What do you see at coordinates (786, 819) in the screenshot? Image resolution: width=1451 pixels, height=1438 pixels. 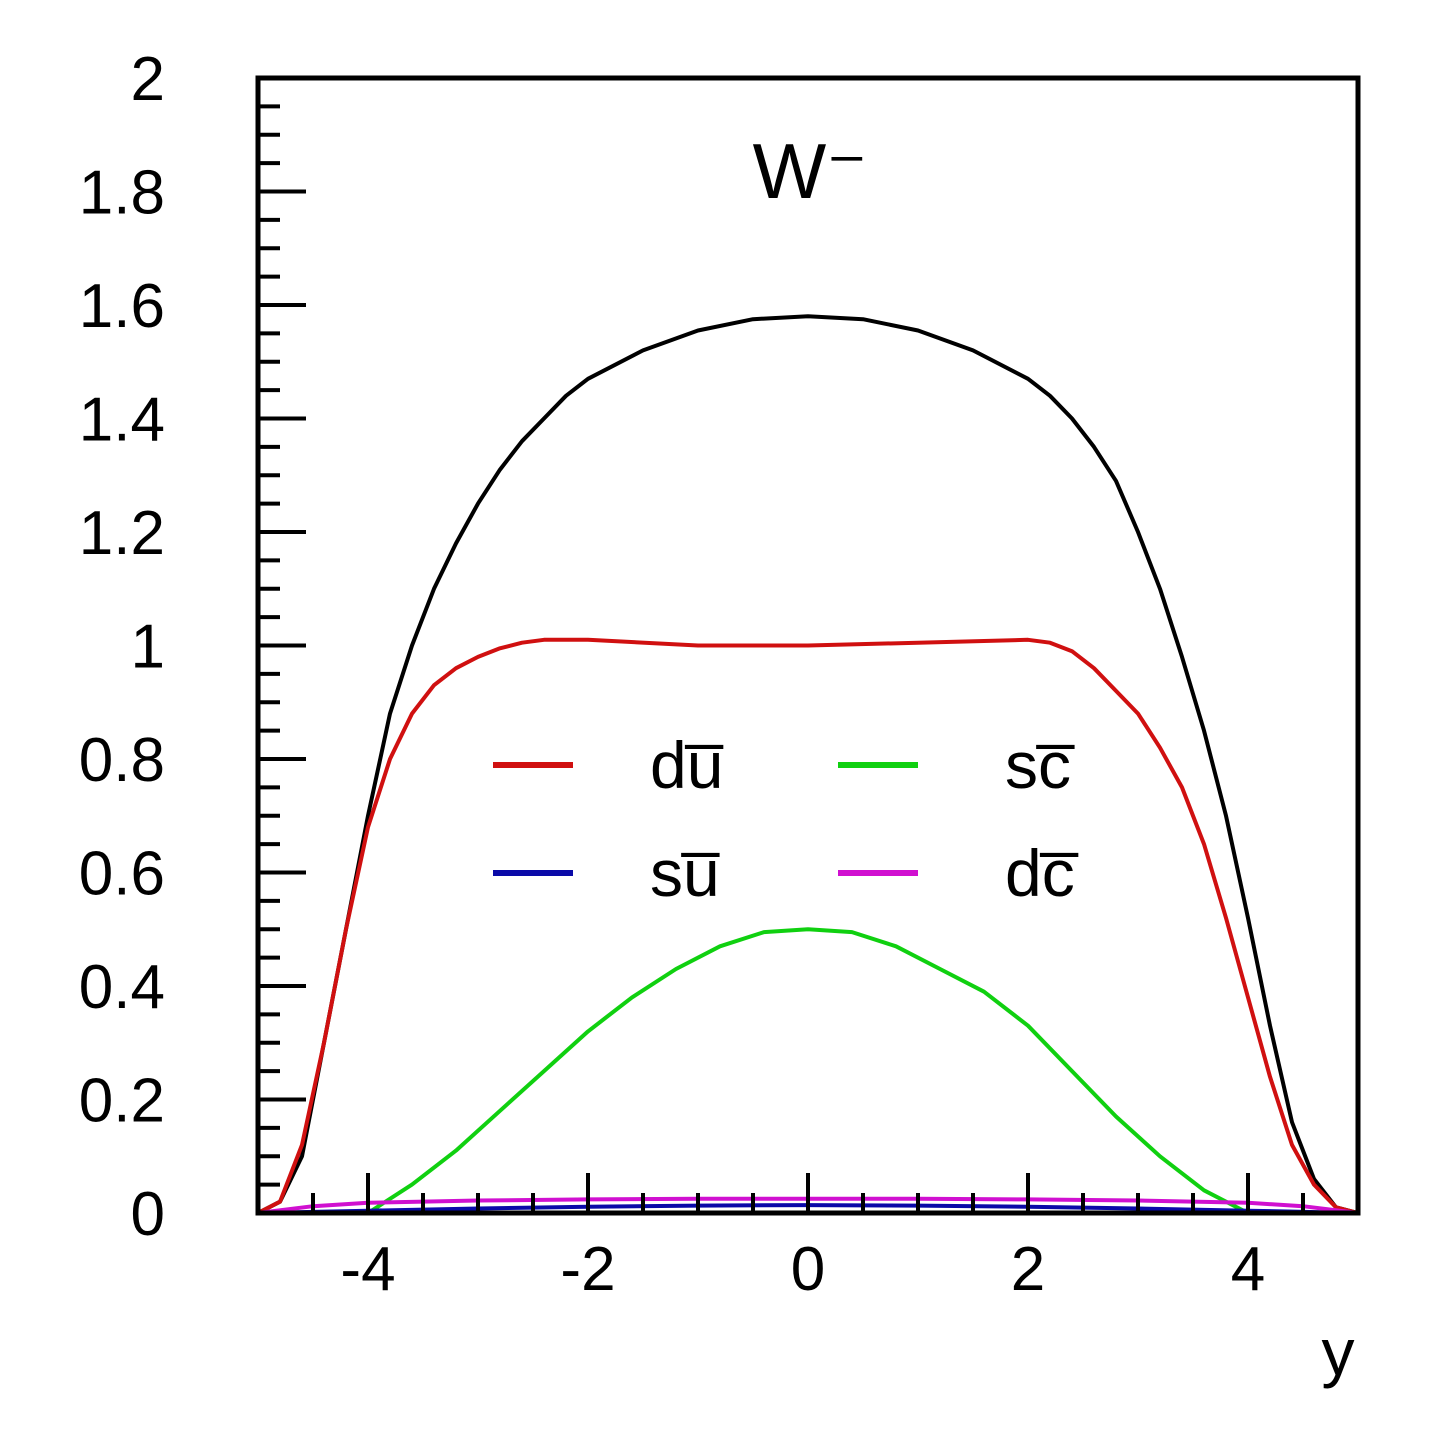 I see `legend: du̅ sc̅ su̅ dc̅` at bounding box center [786, 819].